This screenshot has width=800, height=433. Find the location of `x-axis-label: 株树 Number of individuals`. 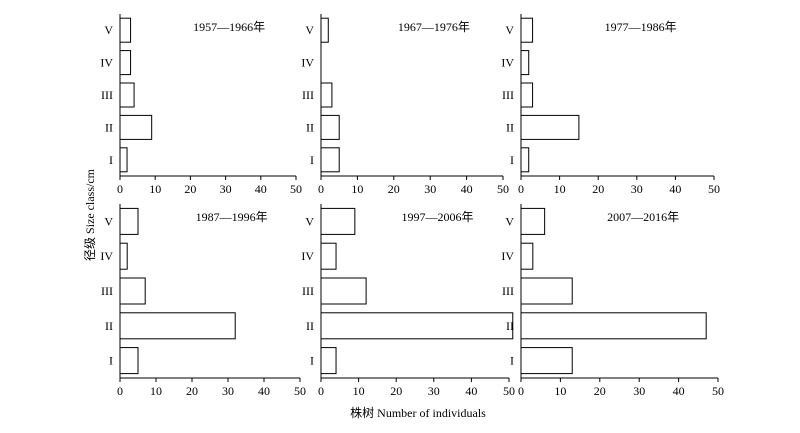

x-axis-label: 株树 Number of individuals is located at coordinates (418, 412).